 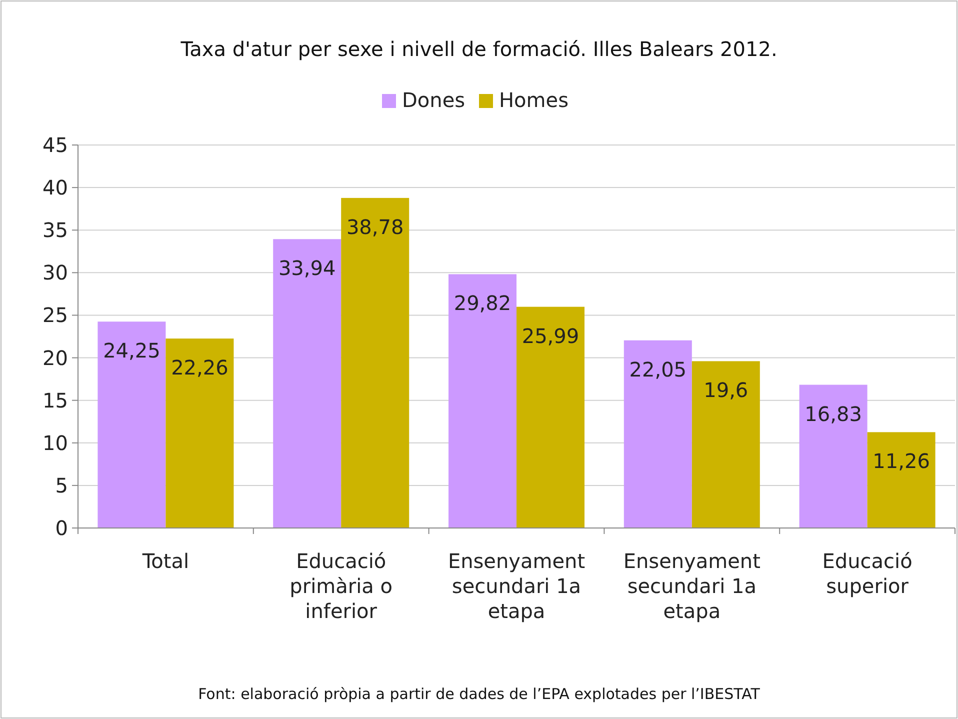 I want to click on data-label: 25,99, so click(x=551, y=336).